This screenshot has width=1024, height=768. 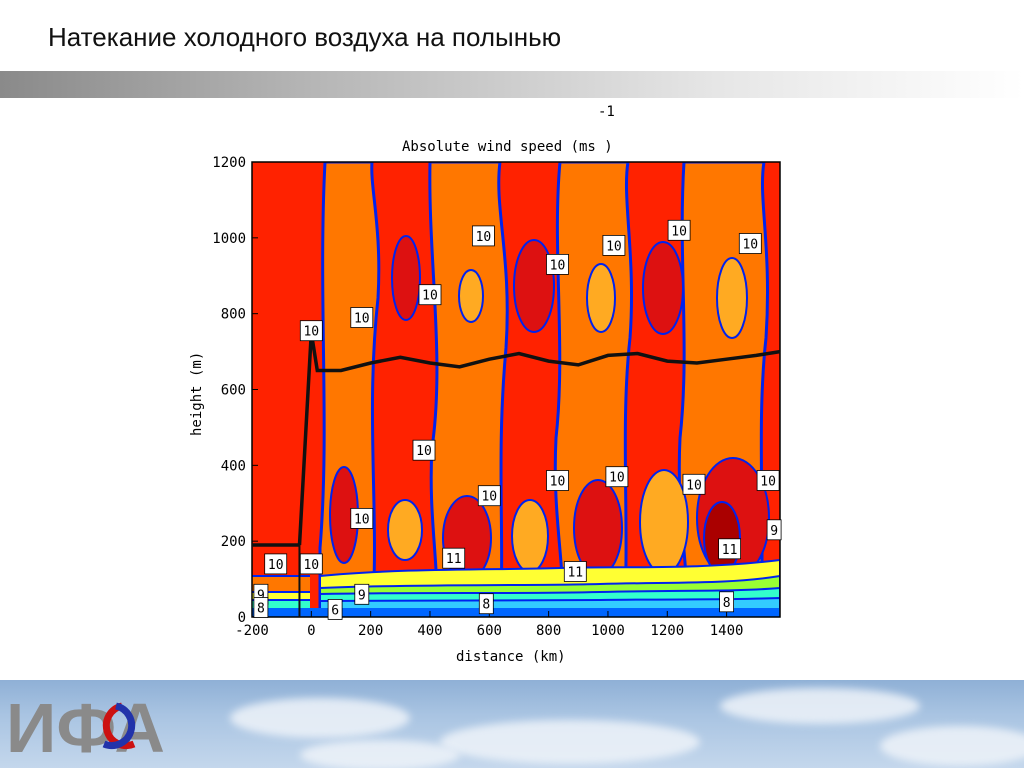 I want to click on x-tick-label: 800, so click(x=548, y=631).